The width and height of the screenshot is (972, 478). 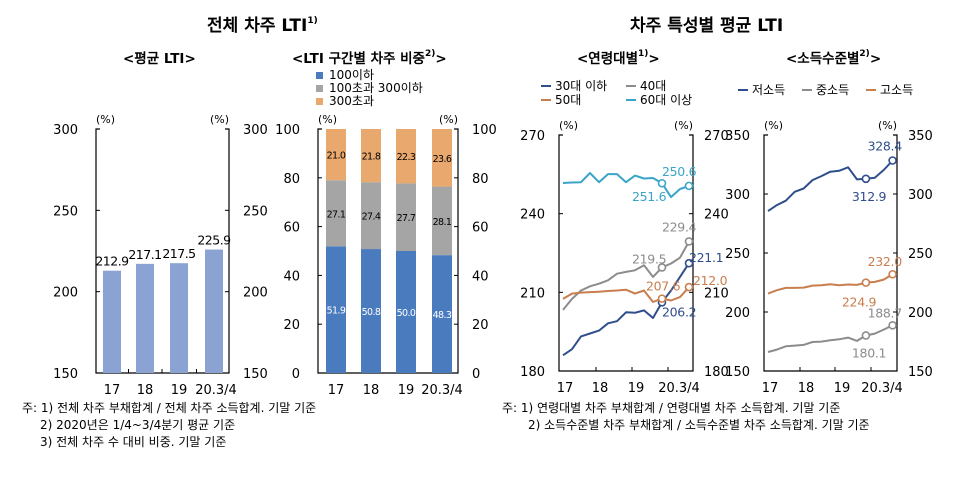 I want to click on group-title-by-characteristic: 차주 특성별 평균 LTI, so click(x=706, y=26).